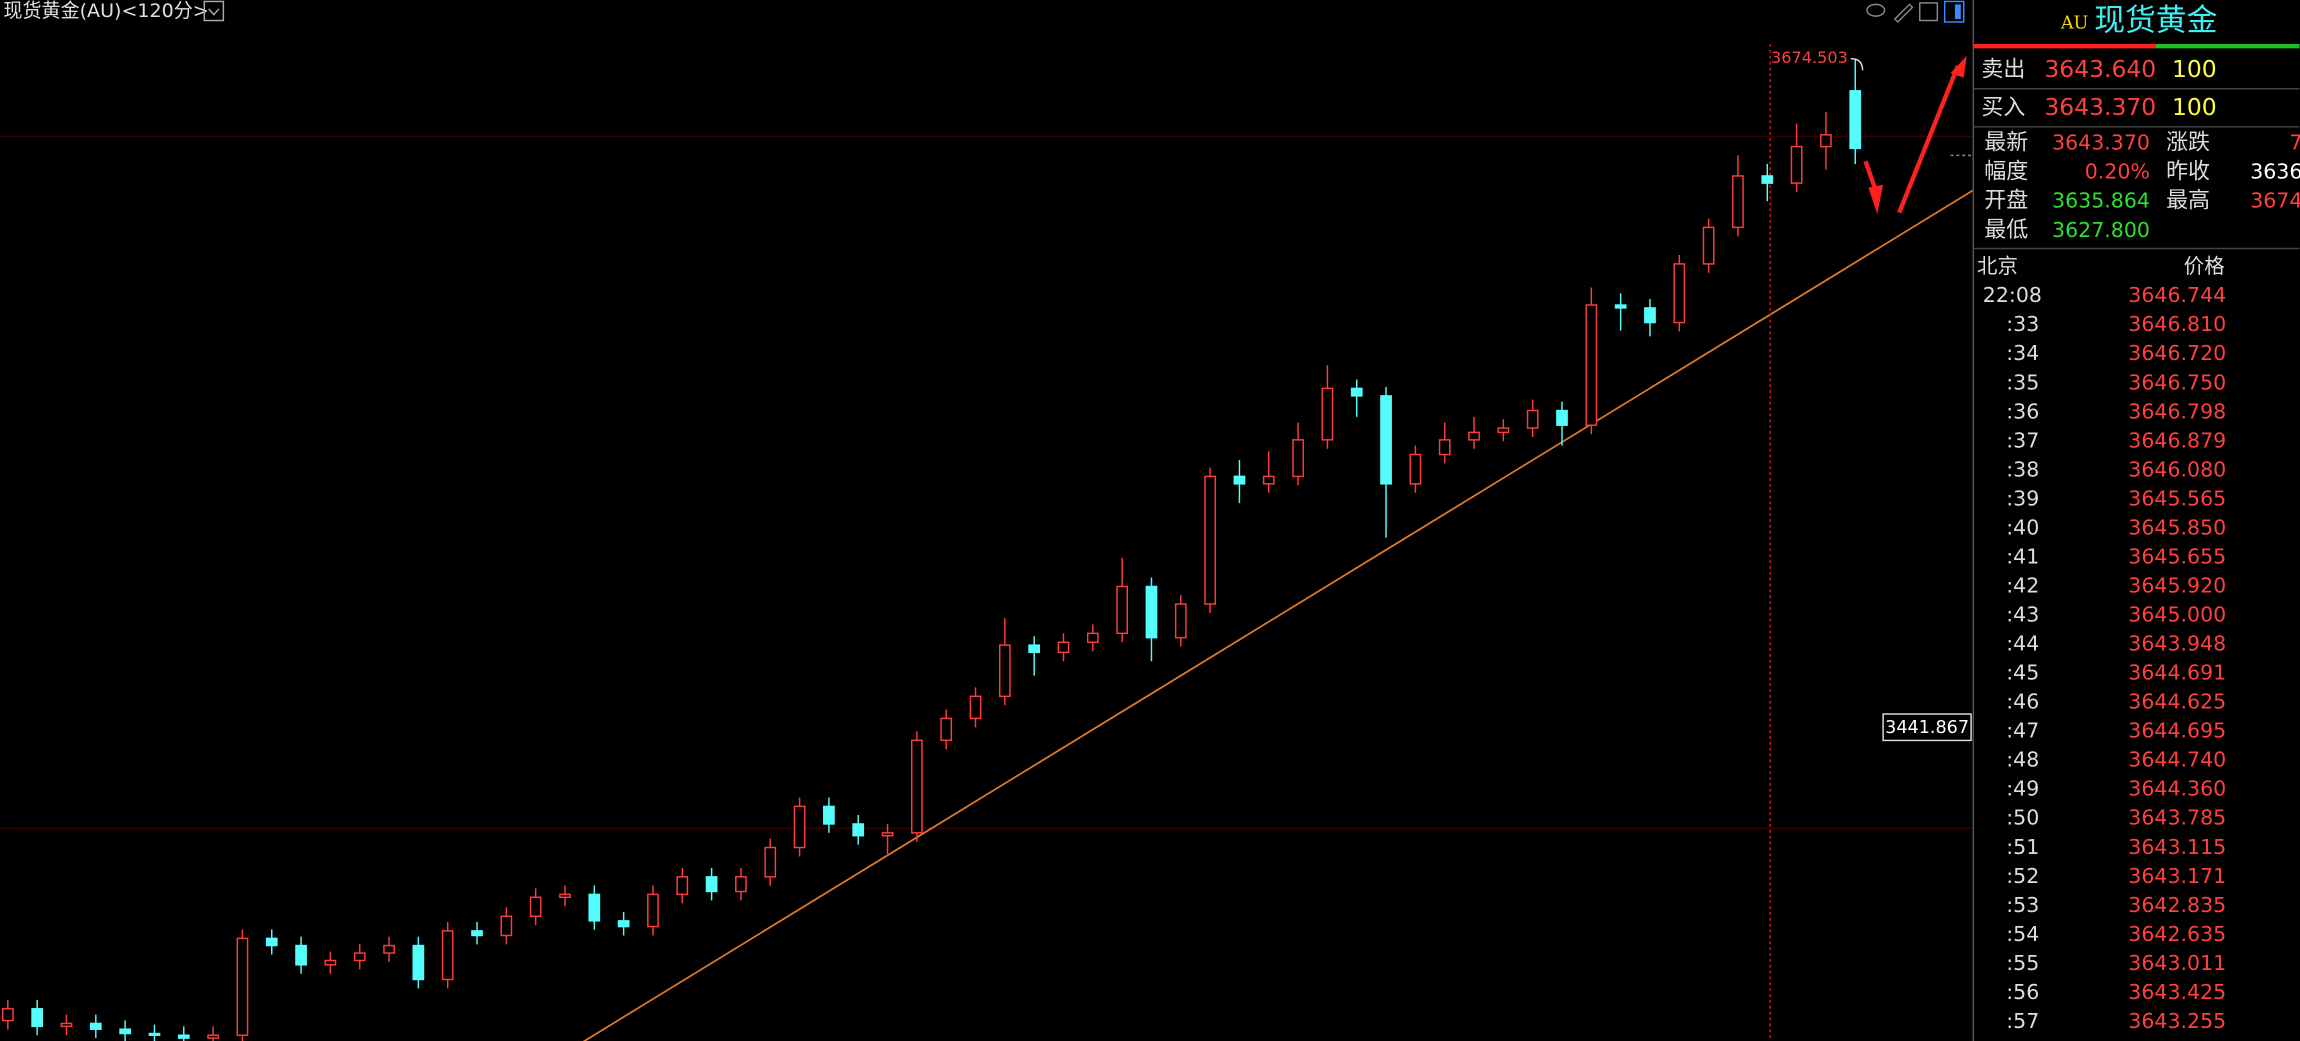 The width and height of the screenshot is (2300, 1041). I want to click on tick-time: :50, so click(2022, 818).